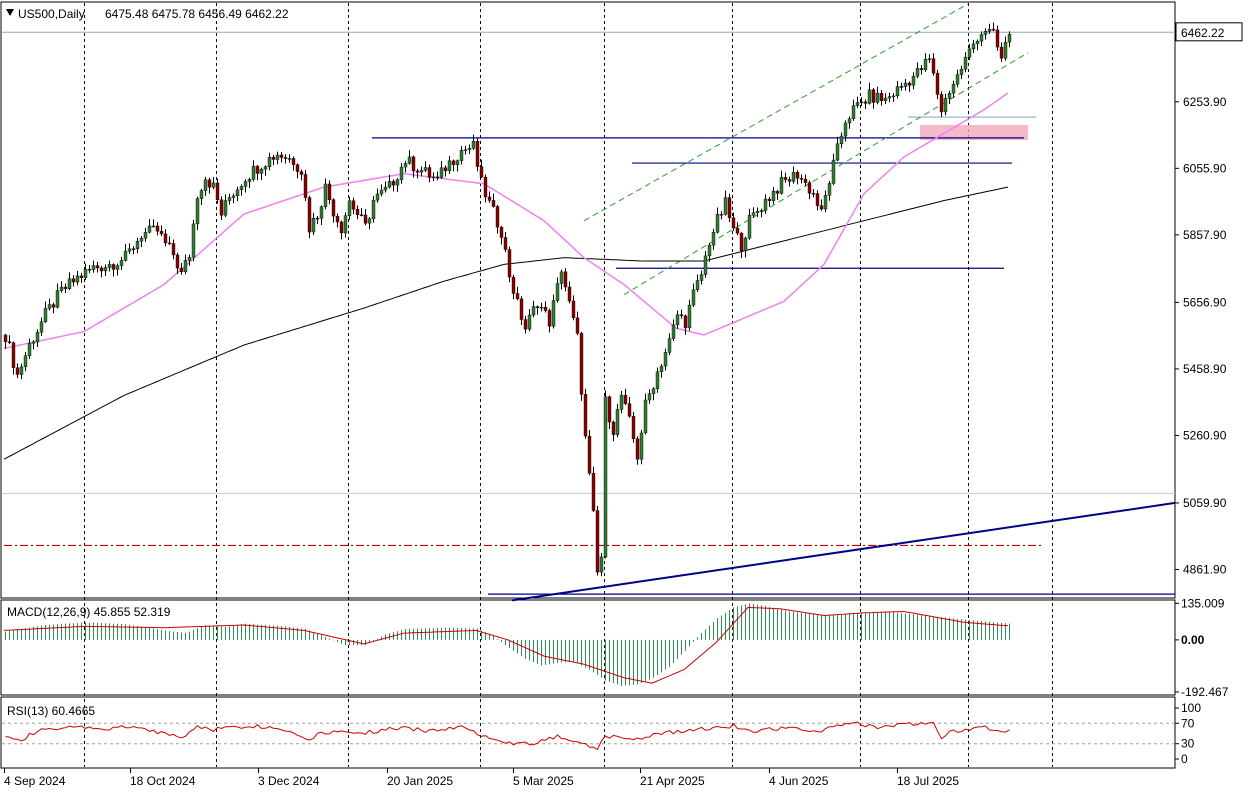  What do you see at coordinates (843, 551) in the screenshot?
I see `trendline` at bounding box center [843, 551].